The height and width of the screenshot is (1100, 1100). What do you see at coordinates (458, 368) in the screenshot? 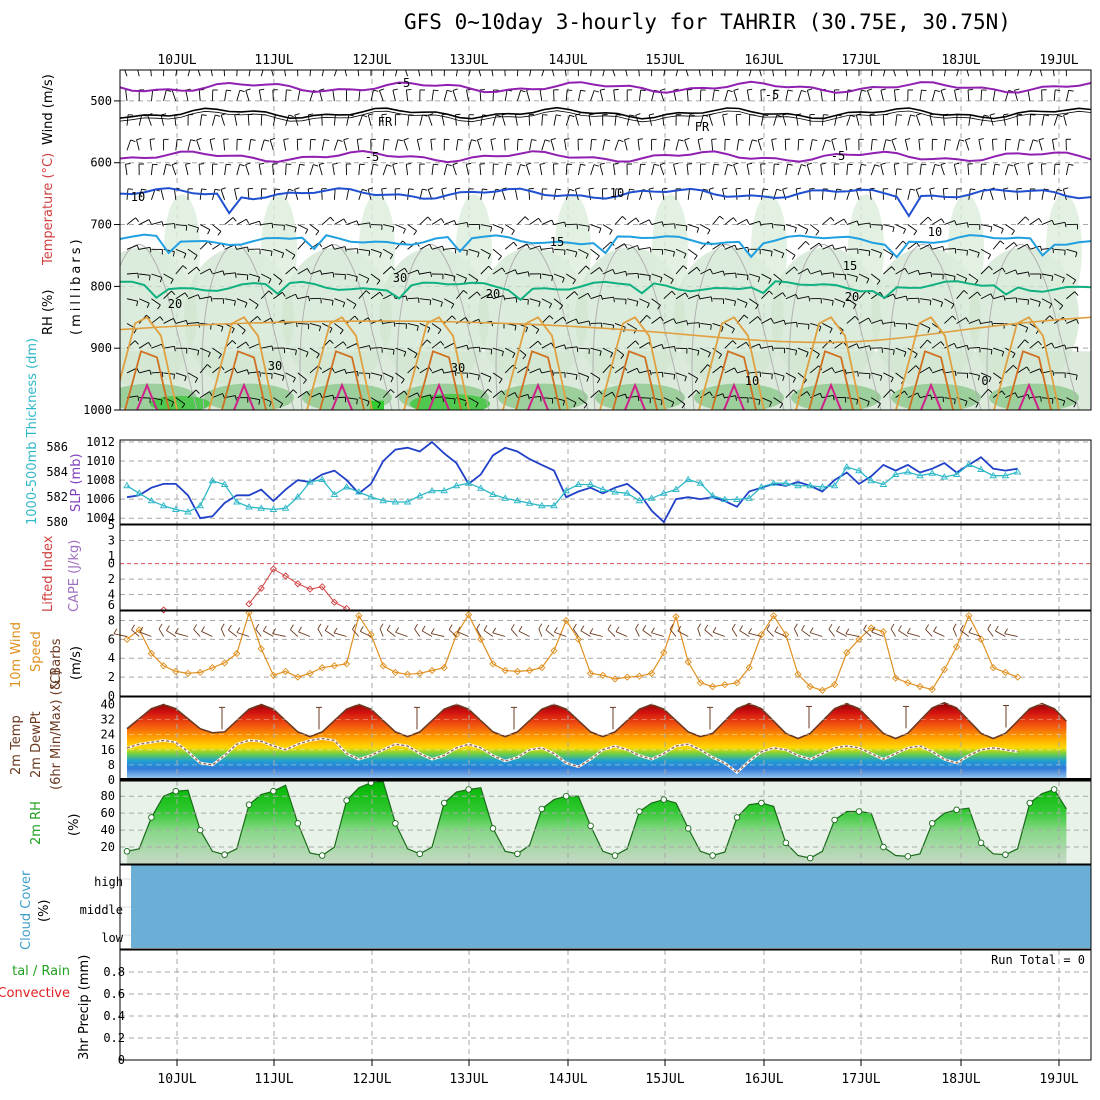
I see `rh-contour-label: 30` at bounding box center [458, 368].